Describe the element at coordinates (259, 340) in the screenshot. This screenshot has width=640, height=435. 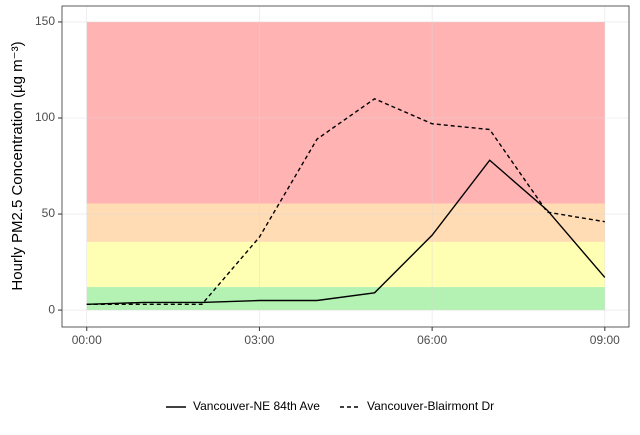
I see `x-tick-label: 03:00` at that location.